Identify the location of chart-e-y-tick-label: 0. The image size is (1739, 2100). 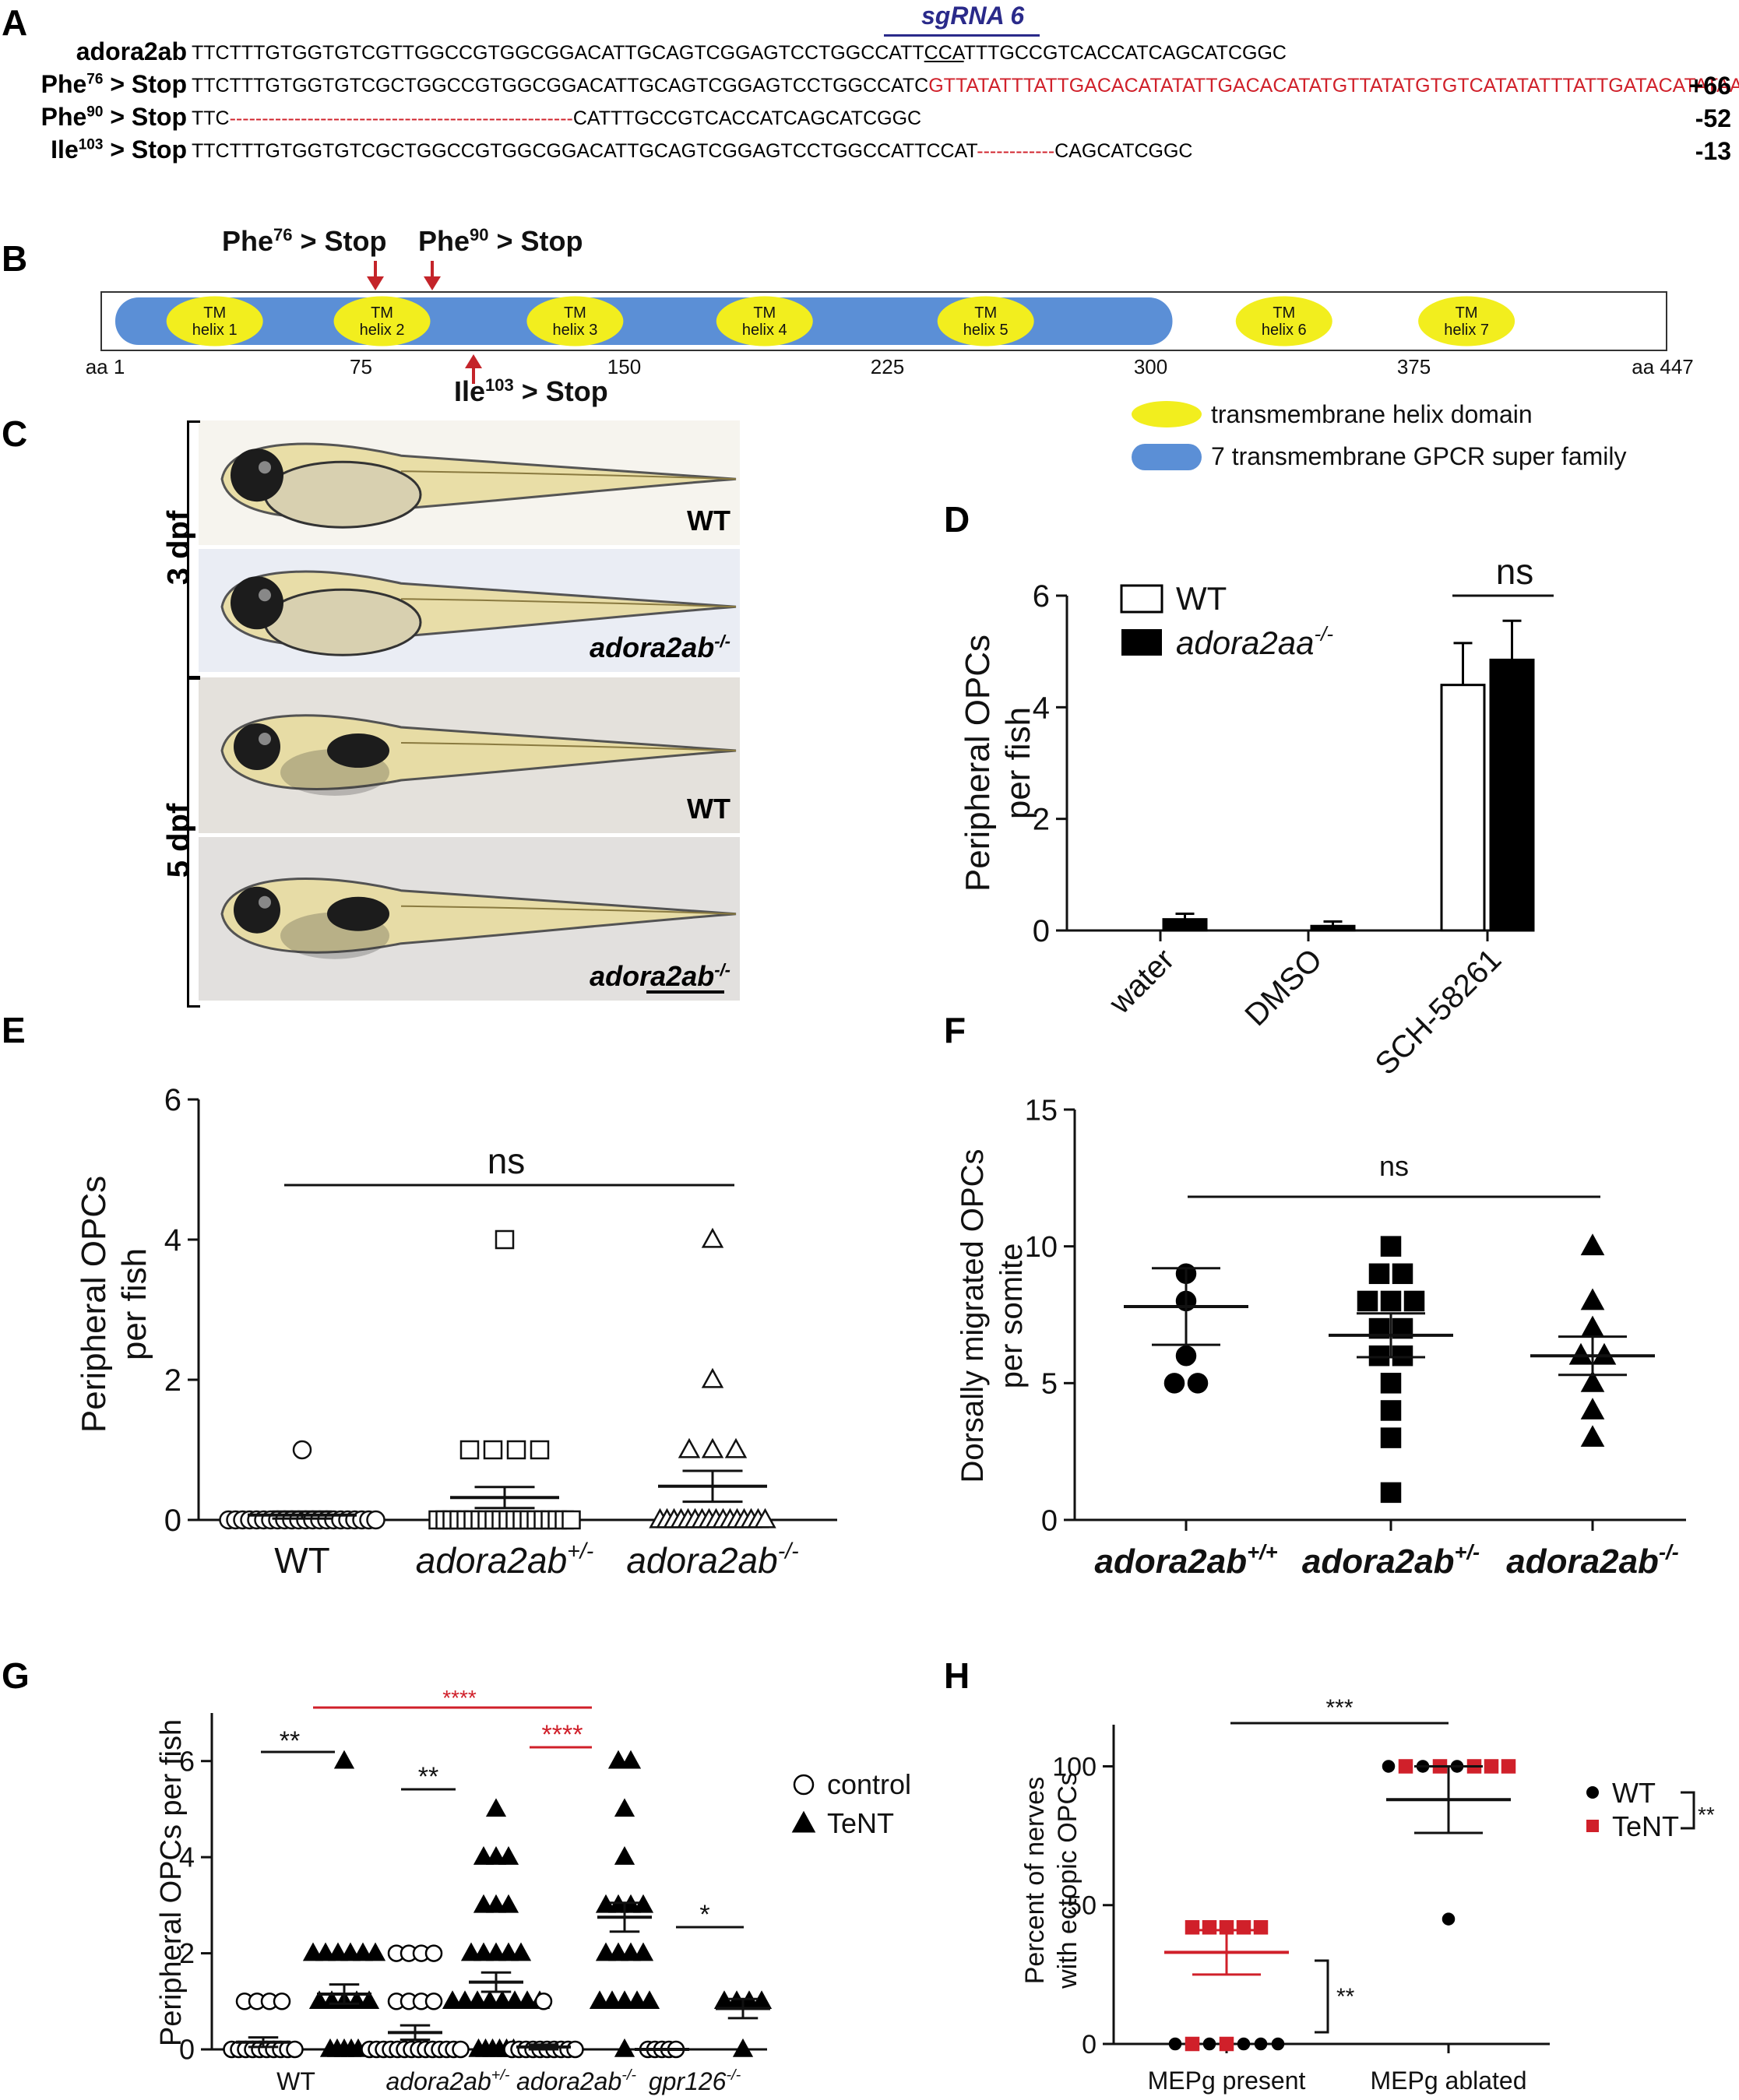
(172, 1521).